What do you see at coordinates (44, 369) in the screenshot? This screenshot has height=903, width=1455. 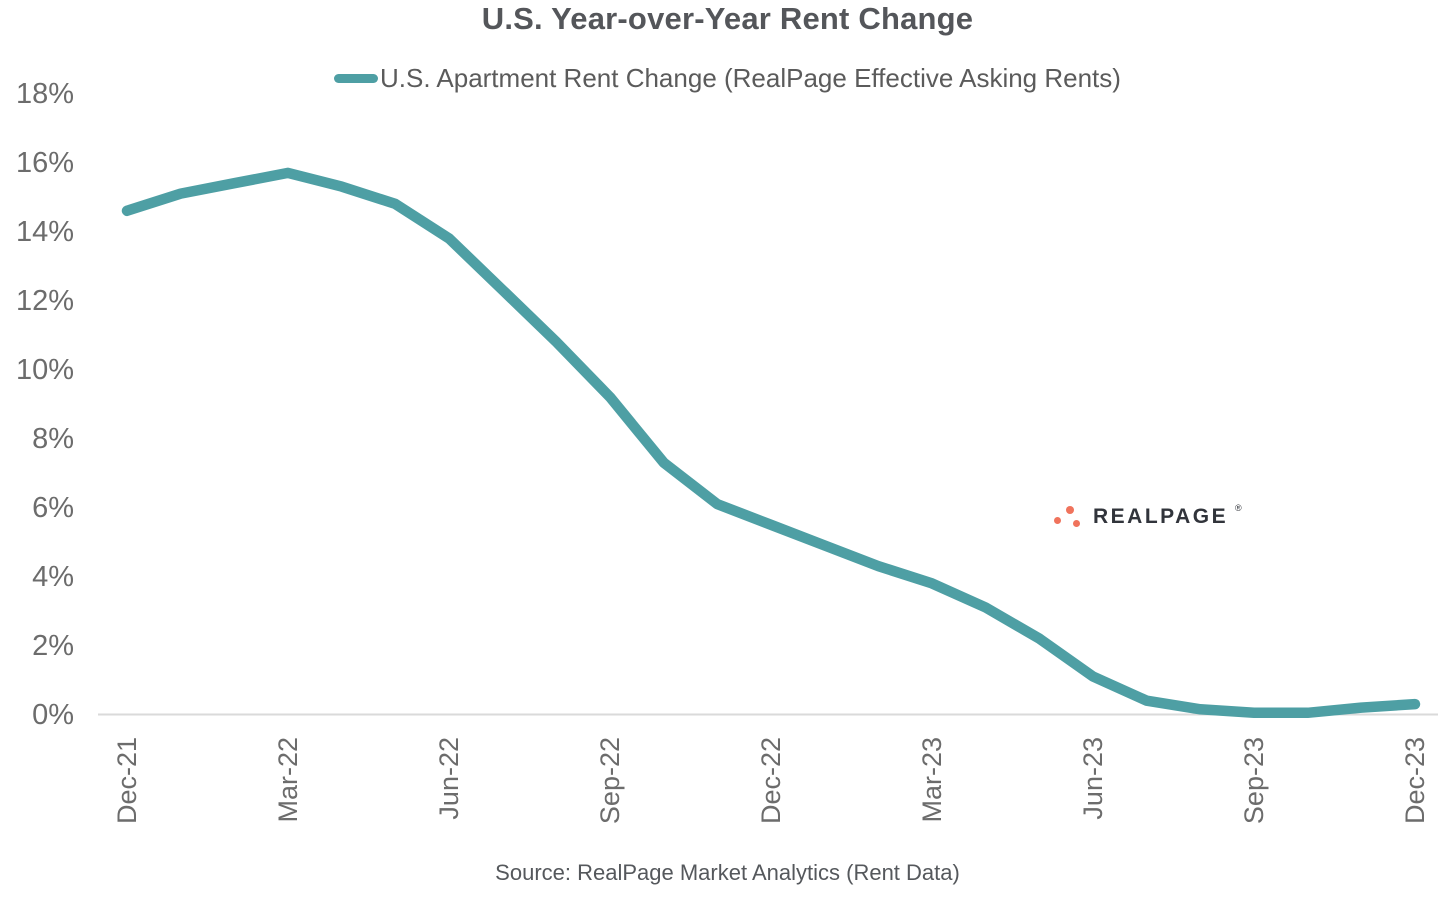 I see `y-tick-label: 10%` at bounding box center [44, 369].